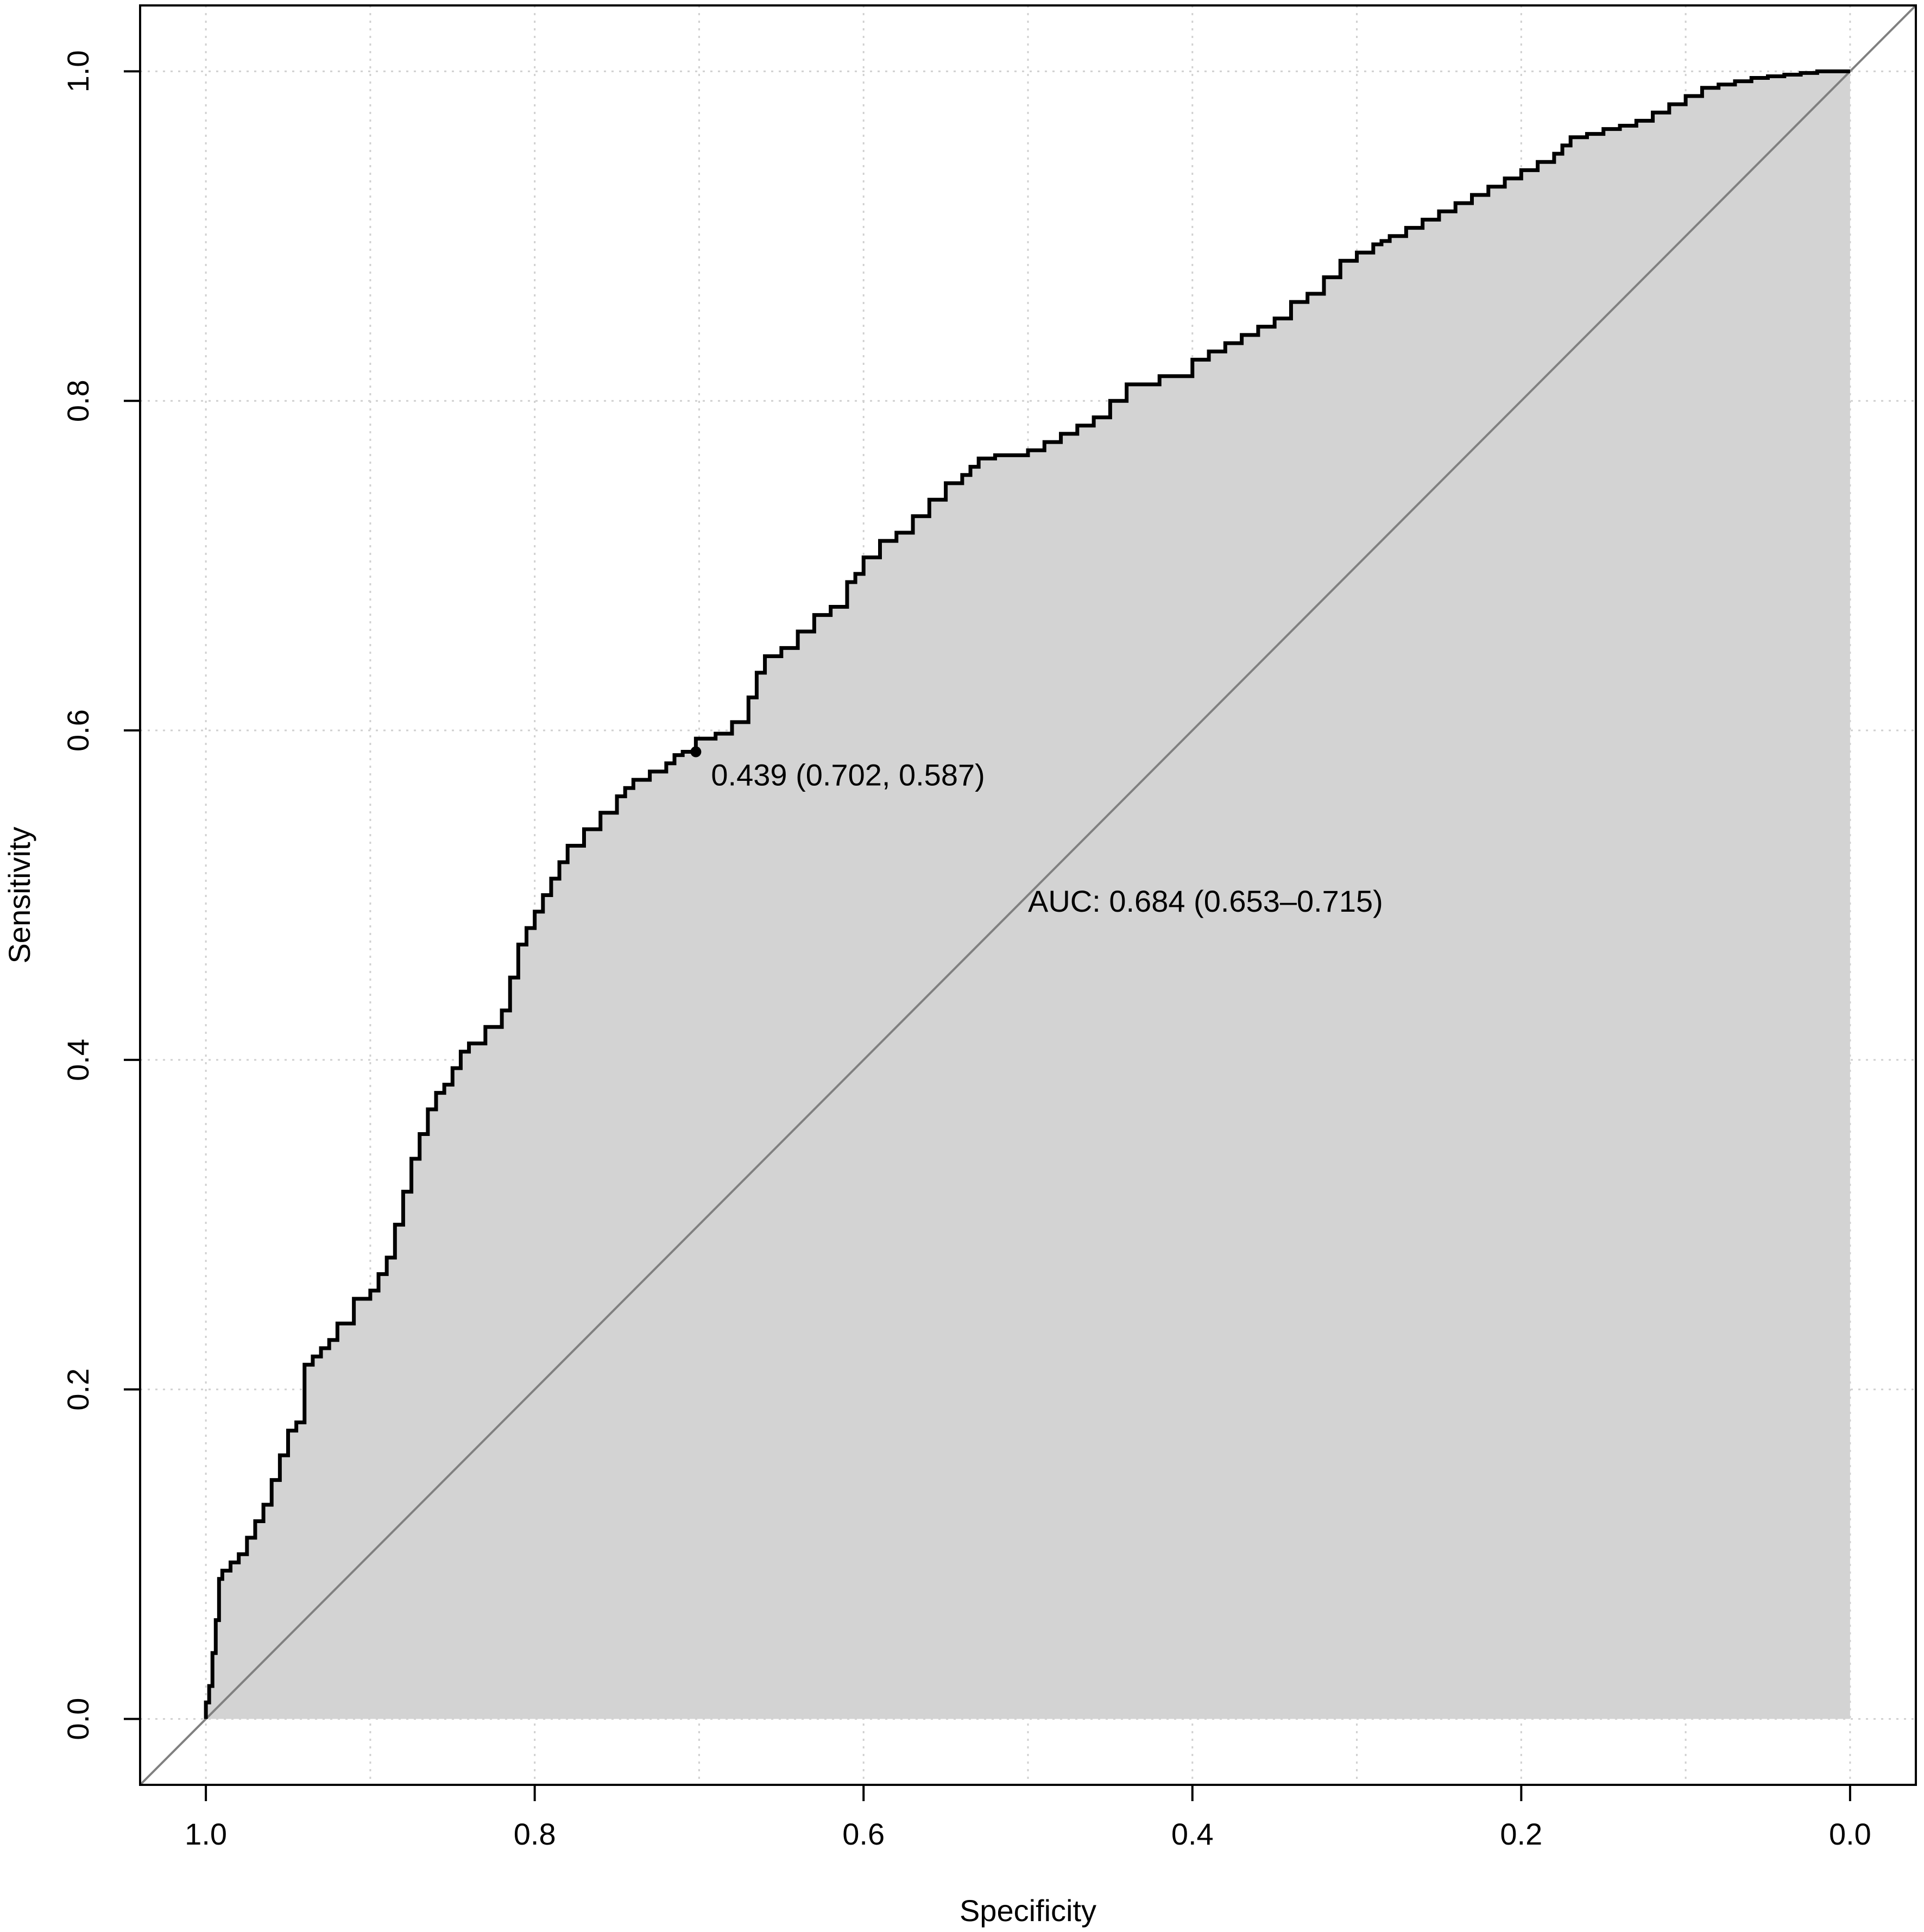 The width and height of the screenshot is (1924, 1932). Describe the element at coordinates (848, 775) in the screenshot. I see `threshold-label: 0.439 (0.702, 0.587)` at that location.